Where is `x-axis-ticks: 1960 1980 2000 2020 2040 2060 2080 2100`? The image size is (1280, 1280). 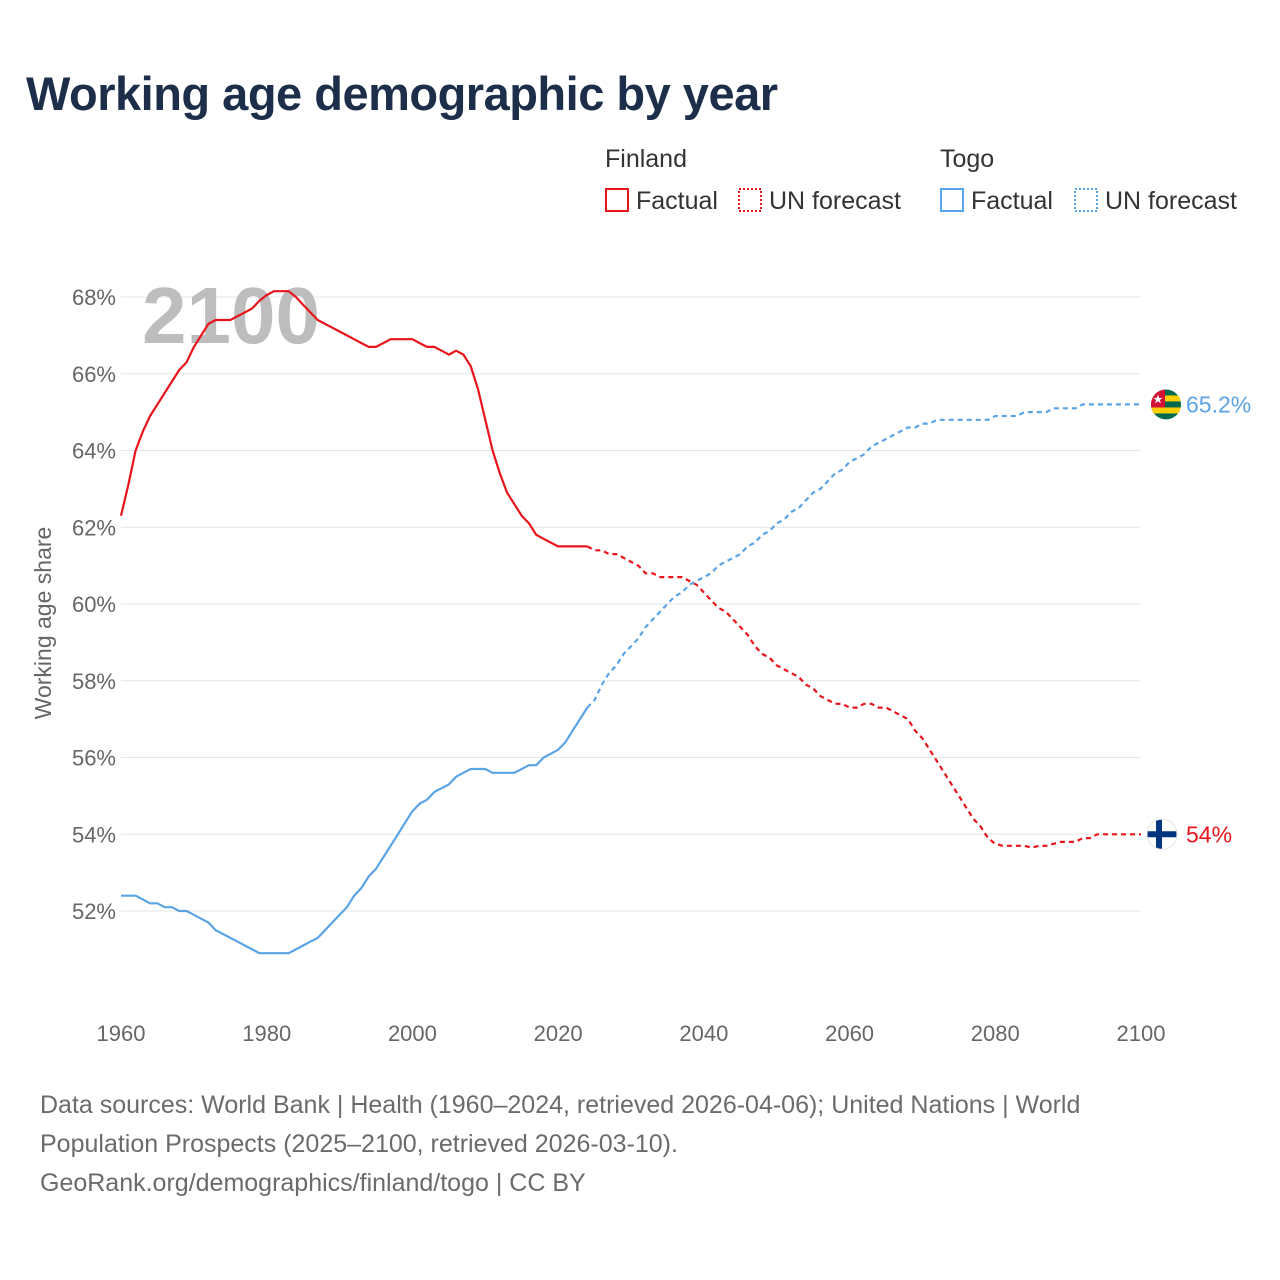
x-axis-ticks: 1960 1980 2000 2020 2040 2060 2080 2100 is located at coordinates (631, 1033).